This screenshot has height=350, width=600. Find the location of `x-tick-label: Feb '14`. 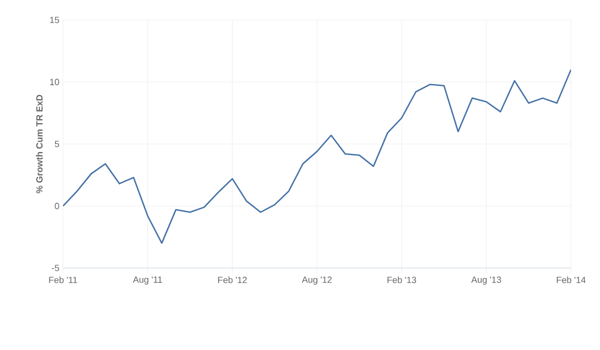

x-tick-label: Feb '14 is located at coordinates (571, 280).